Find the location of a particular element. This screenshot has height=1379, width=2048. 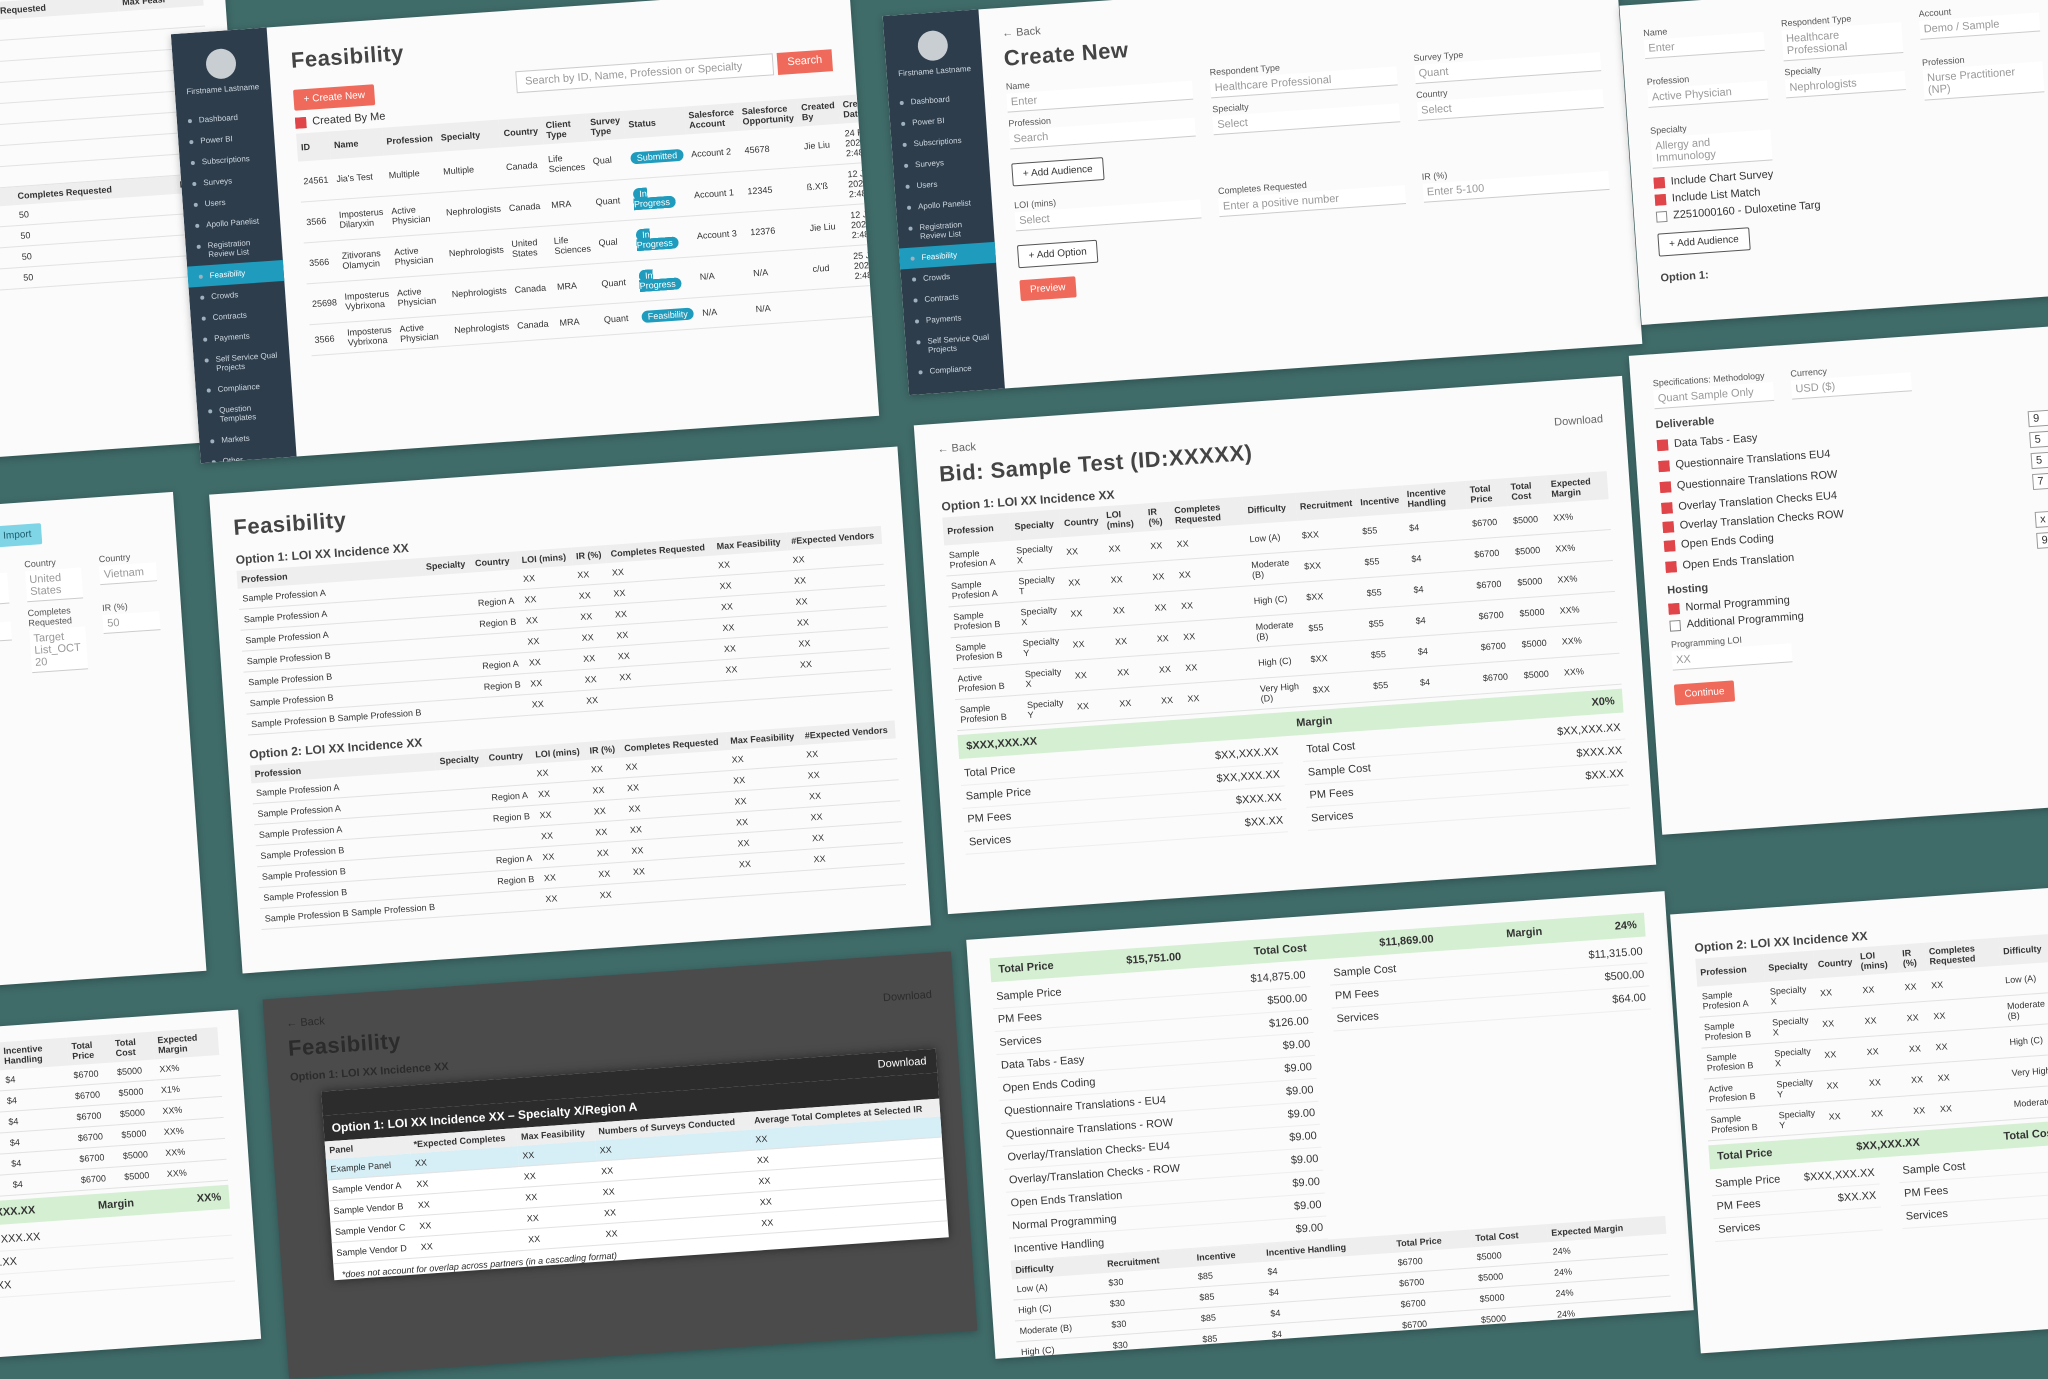

total-text: $11,869.00 is located at coordinates (1406, 941).